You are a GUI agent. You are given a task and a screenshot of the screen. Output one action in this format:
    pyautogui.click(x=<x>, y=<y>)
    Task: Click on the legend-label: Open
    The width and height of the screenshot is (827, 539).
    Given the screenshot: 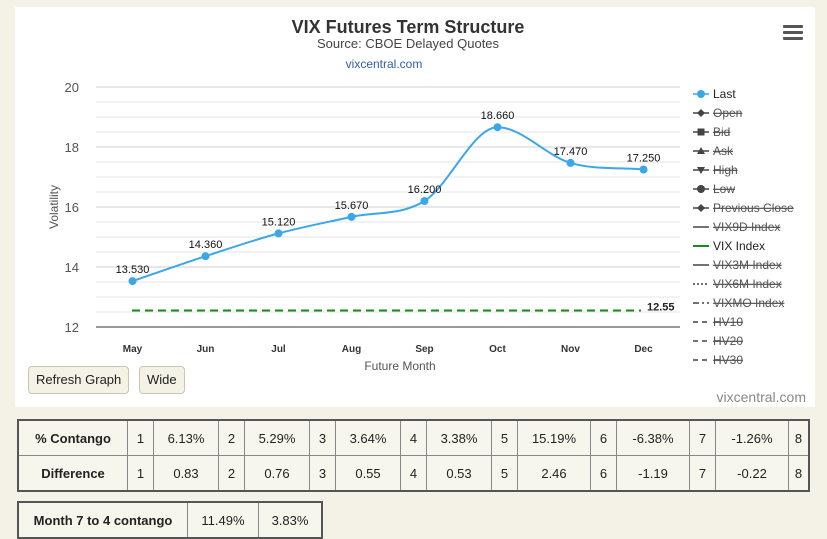 What is the action you would take?
    pyautogui.click(x=727, y=113)
    